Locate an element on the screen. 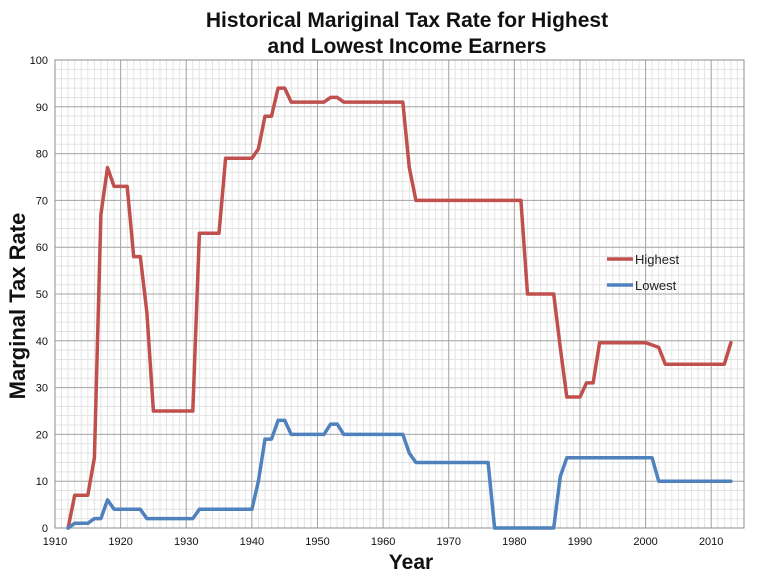 The image size is (761, 576). x-tick-label: 1970 is located at coordinates (448, 542).